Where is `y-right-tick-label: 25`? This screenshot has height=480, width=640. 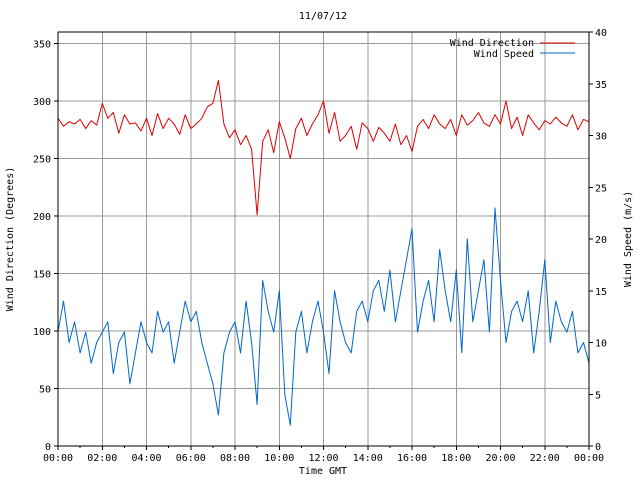 y-right-tick-label: 25 is located at coordinates (601, 188).